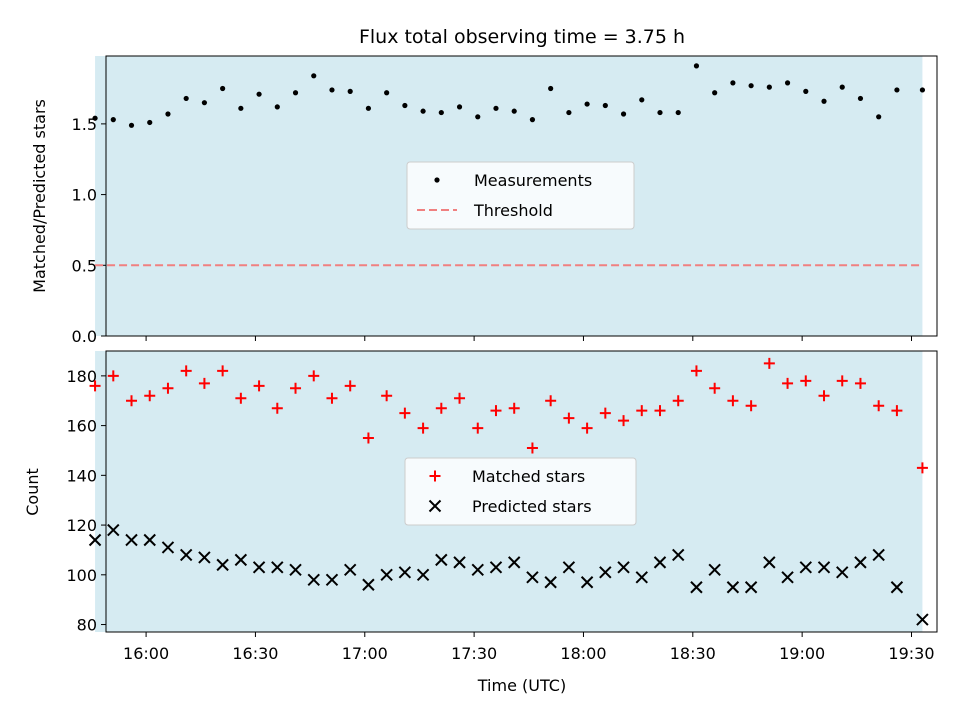 The width and height of the screenshot is (960, 720). Describe the element at coordinates (435, 506) in the screenshot. I see `legend-predicted-stars-swatch` at that location.